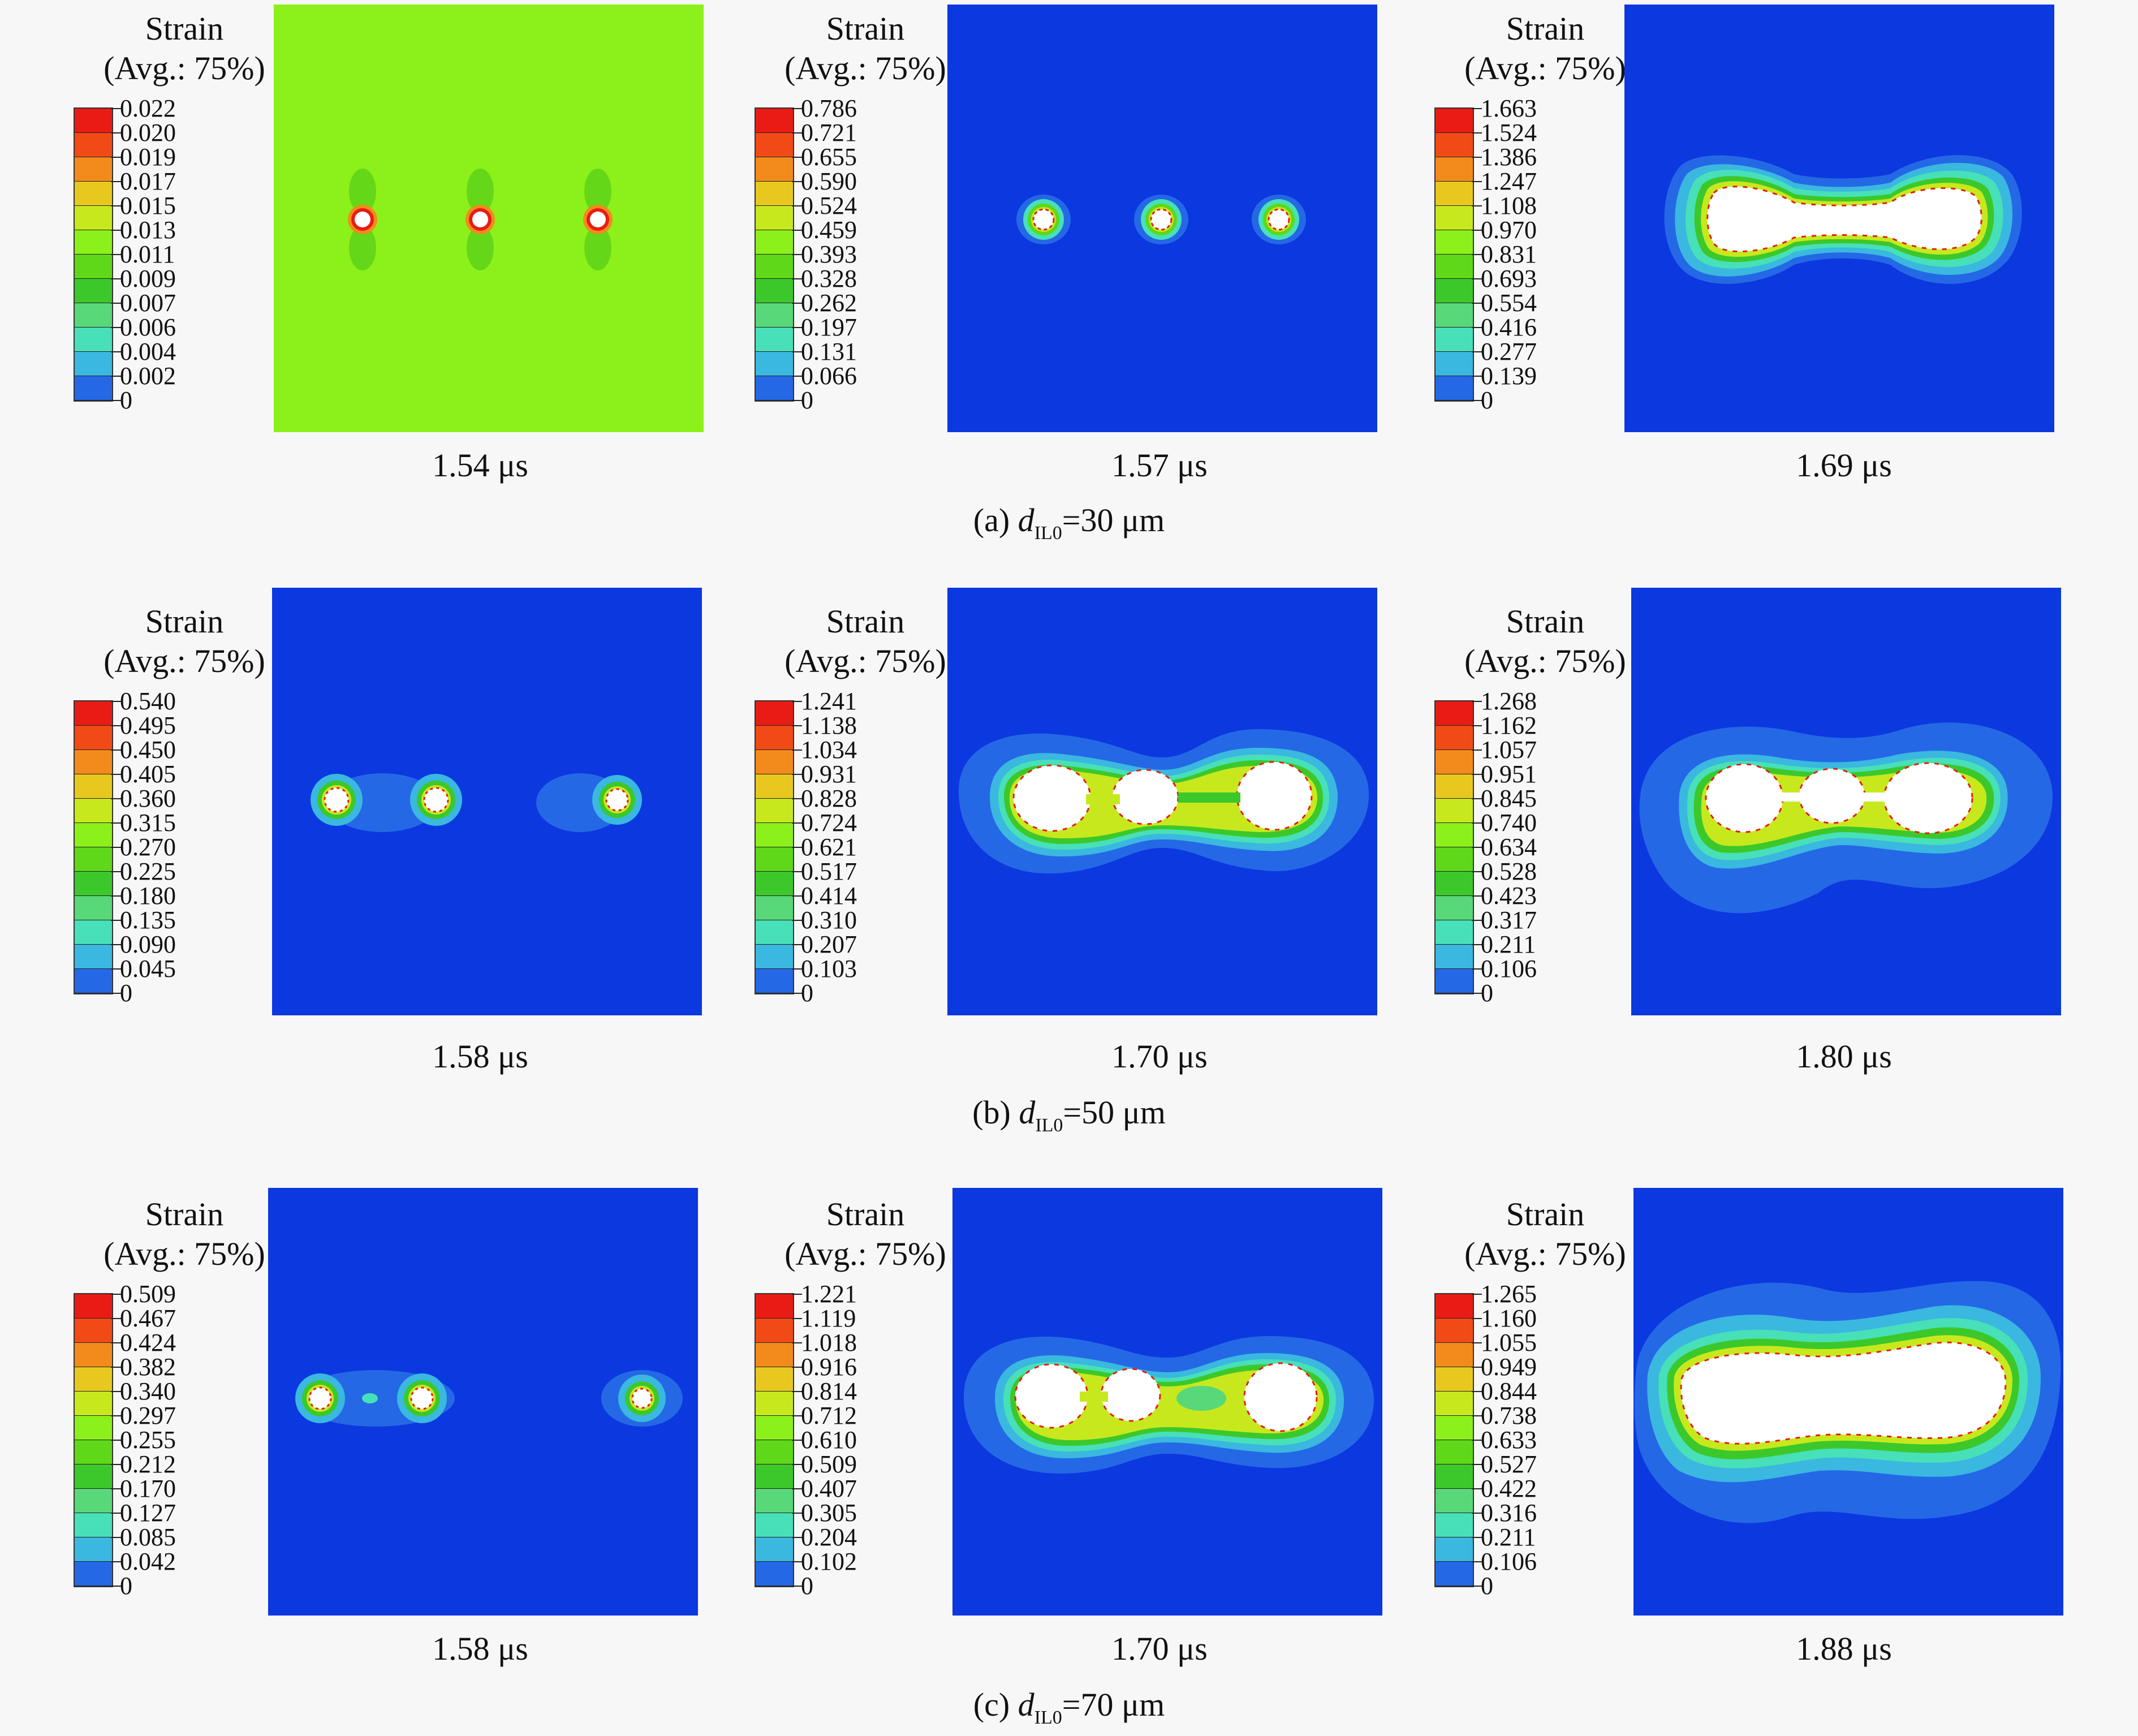  I want to click on scale-tick-label: 0.738, so click(1509, 1415).